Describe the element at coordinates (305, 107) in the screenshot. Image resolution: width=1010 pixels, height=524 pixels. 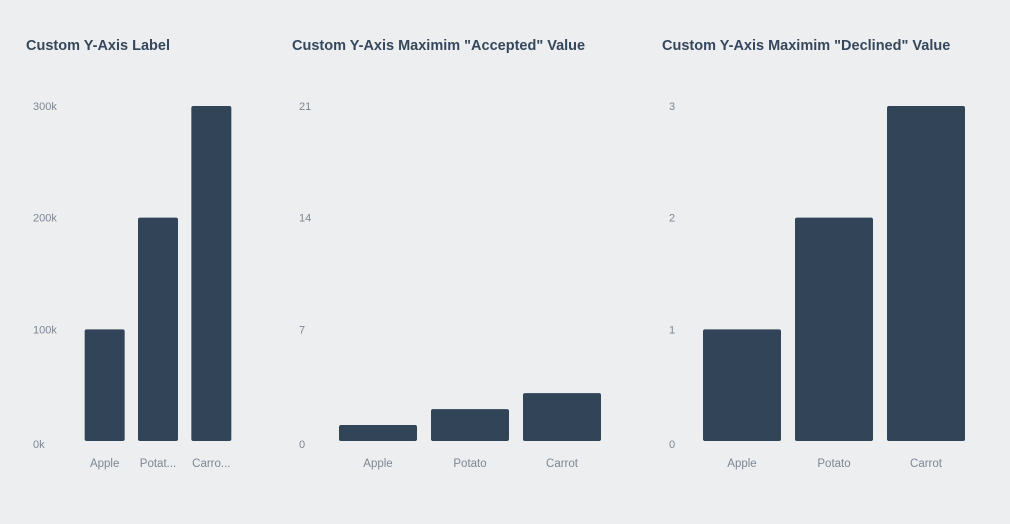
I see `y-tick-label: 21` at that location.